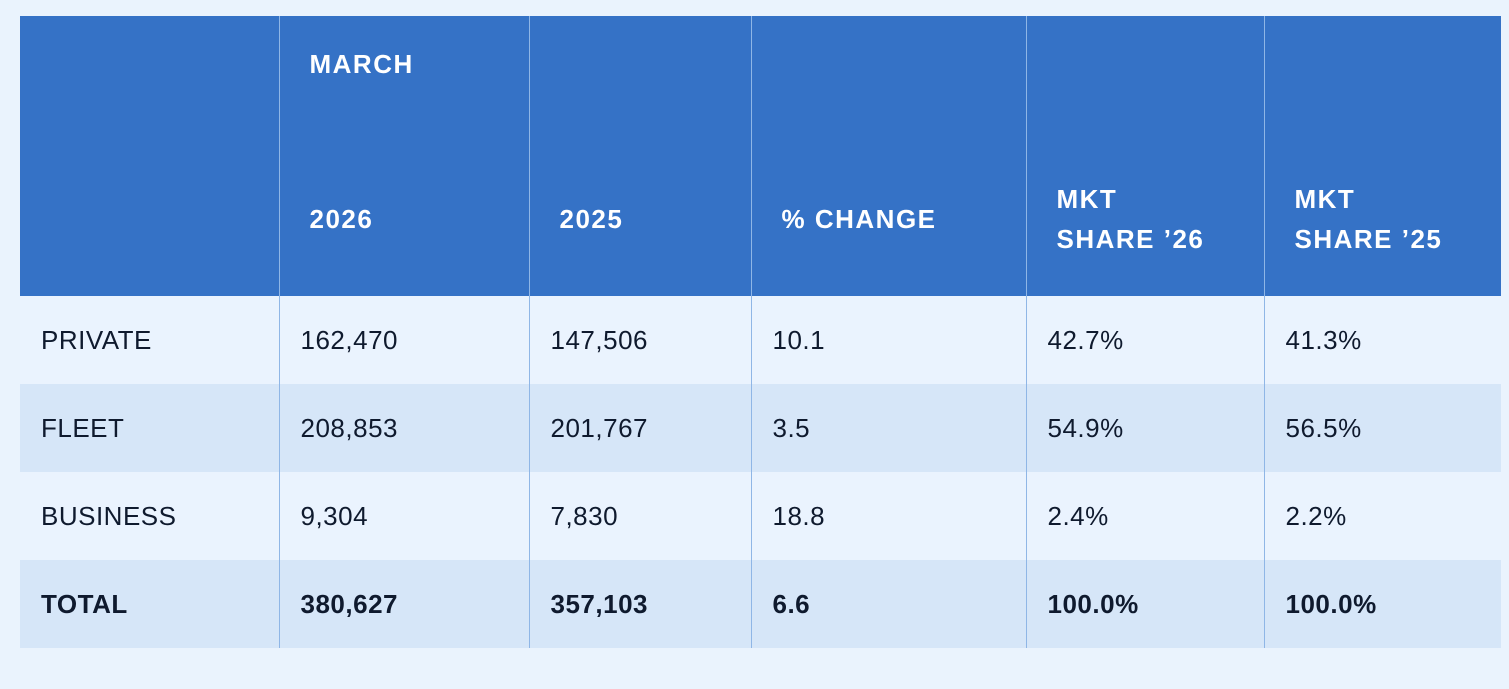  I want to click on column-label: MKT SHARE ’26, so click(1130, 219).